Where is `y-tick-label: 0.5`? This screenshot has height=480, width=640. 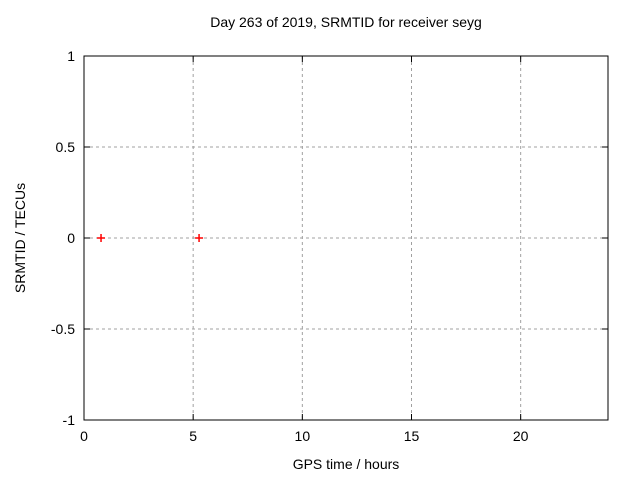
y-tick-label: 0.5 is located at coordinates (66, 147).